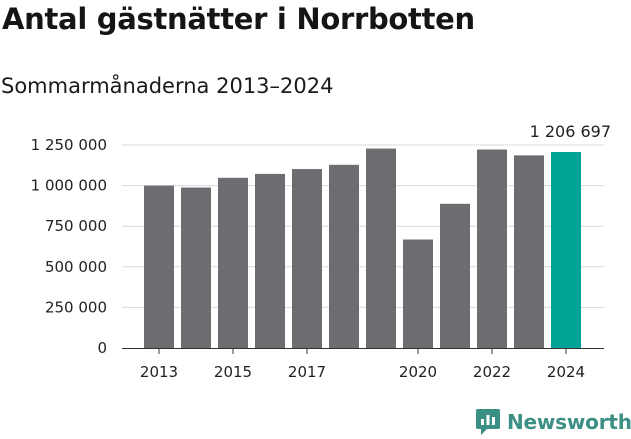 This screenshot has height=439, width=631. What do you see at coordinates (418, 372) in the screenshot?
I see `x-tick-label: 2020` at bounding box center [418, 372].